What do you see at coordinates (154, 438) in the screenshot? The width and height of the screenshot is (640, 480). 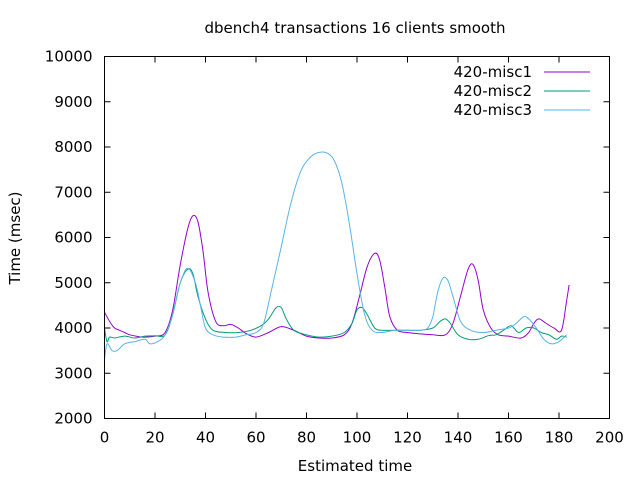 I see `x-tick-label: 20` at bounding box center [154, 438].